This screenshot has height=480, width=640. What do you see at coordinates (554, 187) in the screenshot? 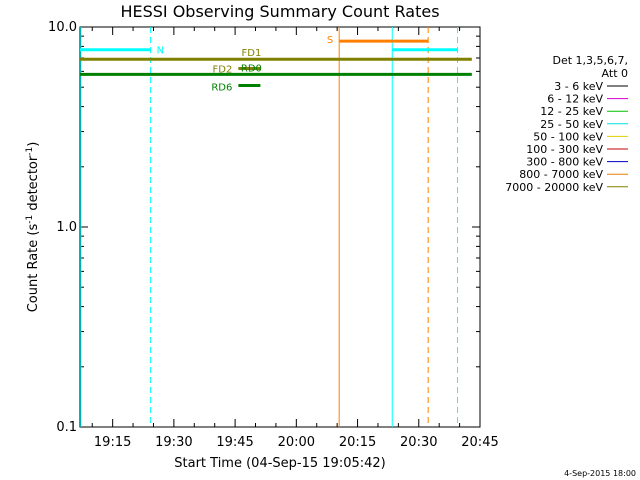
I see `legend-label: 7000 - 20000 keV` at bounding box center [554, 187].